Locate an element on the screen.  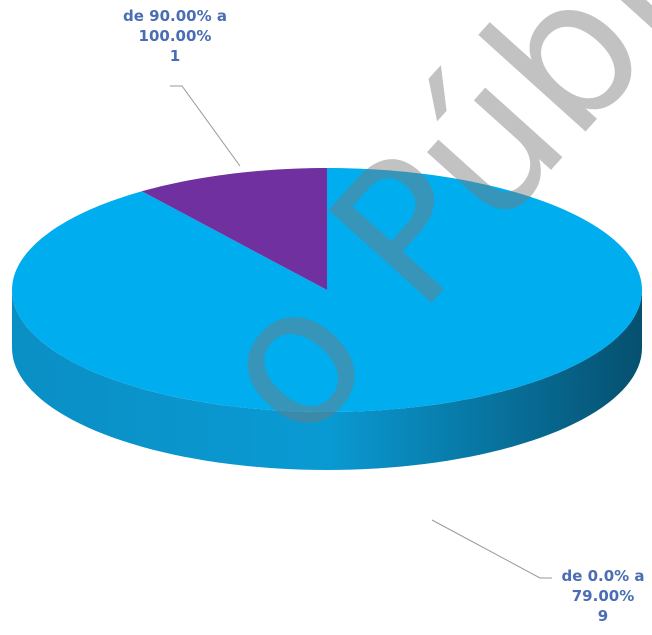
category-label: de 90.00% a 100.00% is located at coordinates (175, 26).